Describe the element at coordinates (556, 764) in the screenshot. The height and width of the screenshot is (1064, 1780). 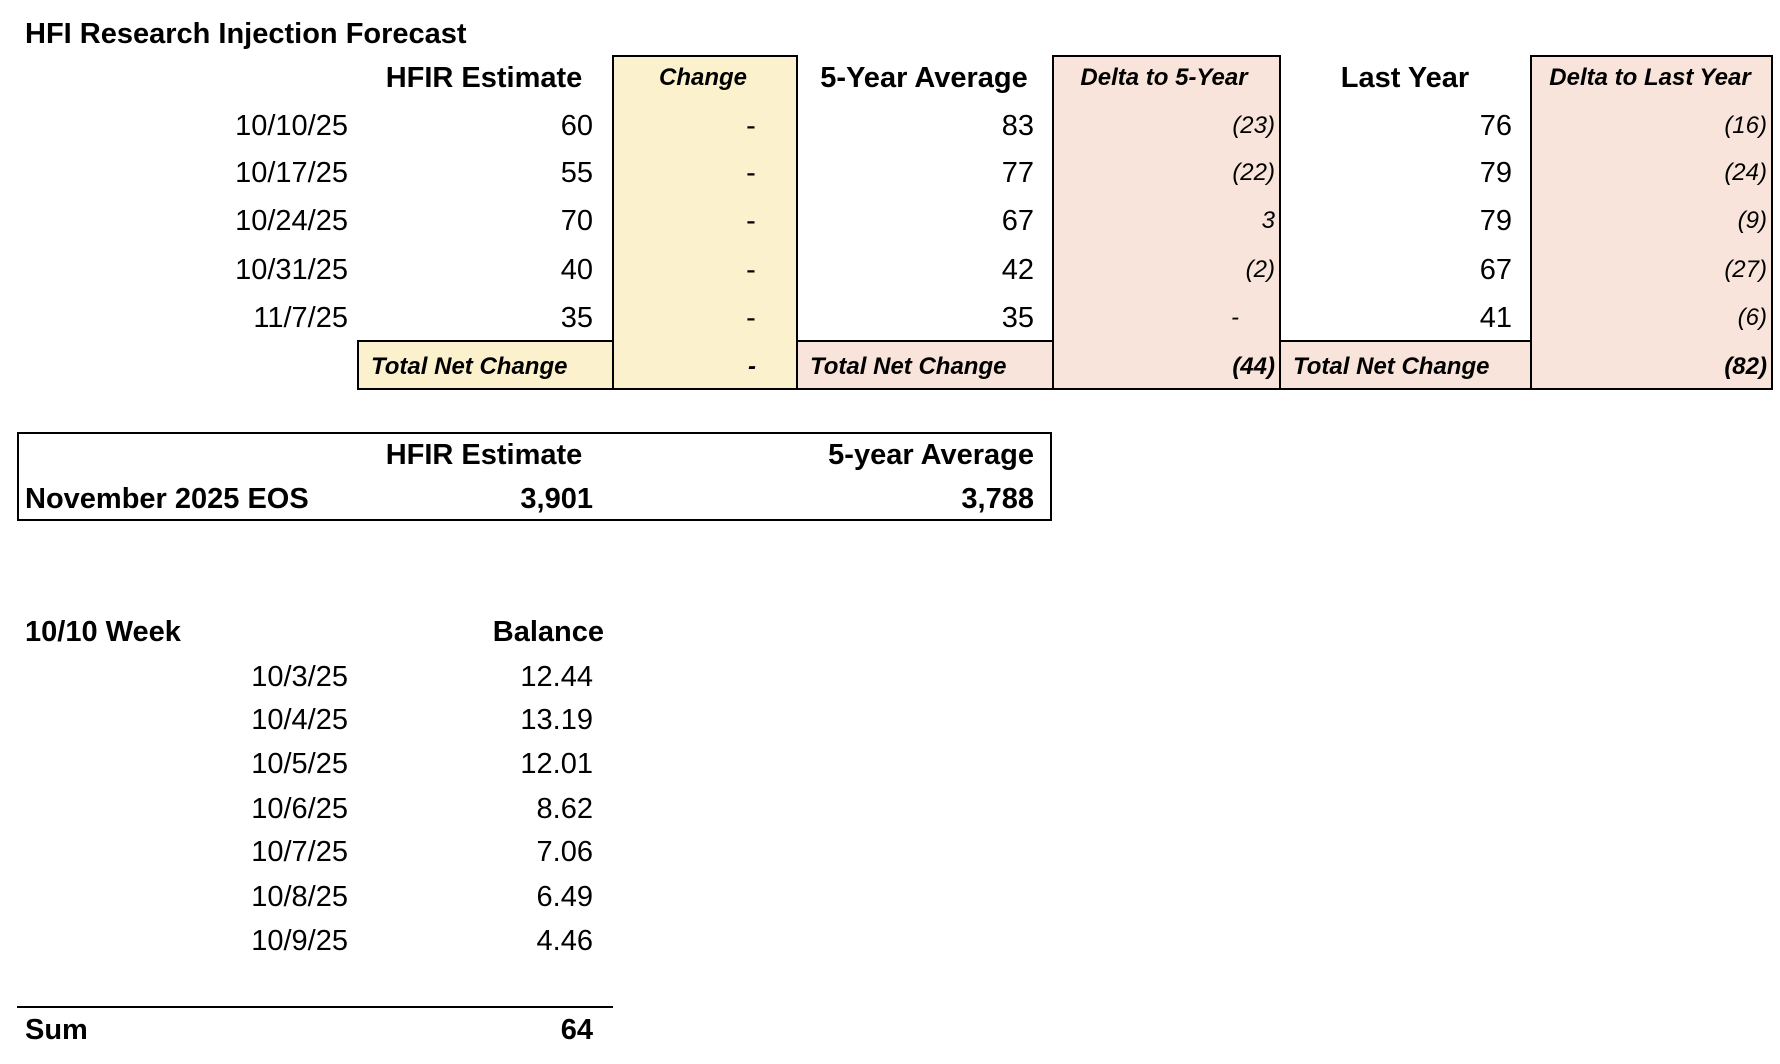
I see `balance-value: 12.01` at that location.